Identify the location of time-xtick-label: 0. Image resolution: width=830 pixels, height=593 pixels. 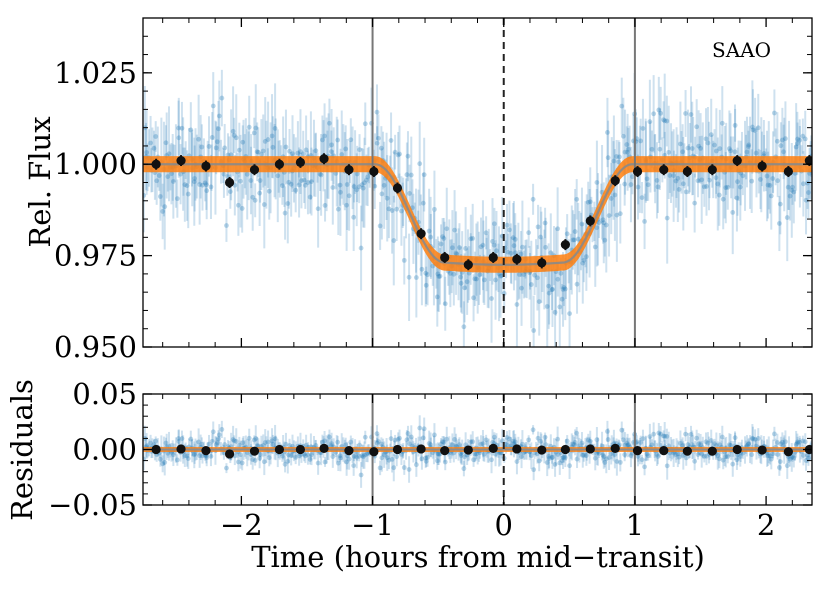
(504, 525).